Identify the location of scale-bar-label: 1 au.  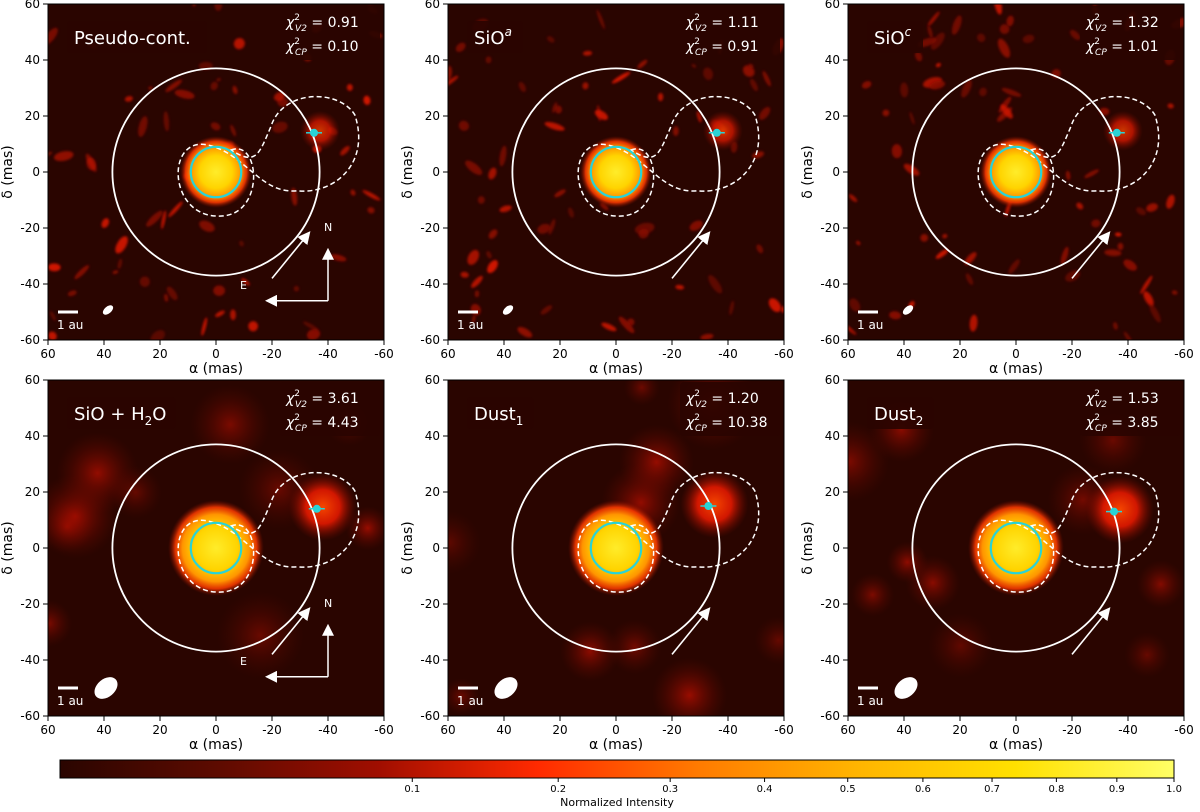
(870, 701).